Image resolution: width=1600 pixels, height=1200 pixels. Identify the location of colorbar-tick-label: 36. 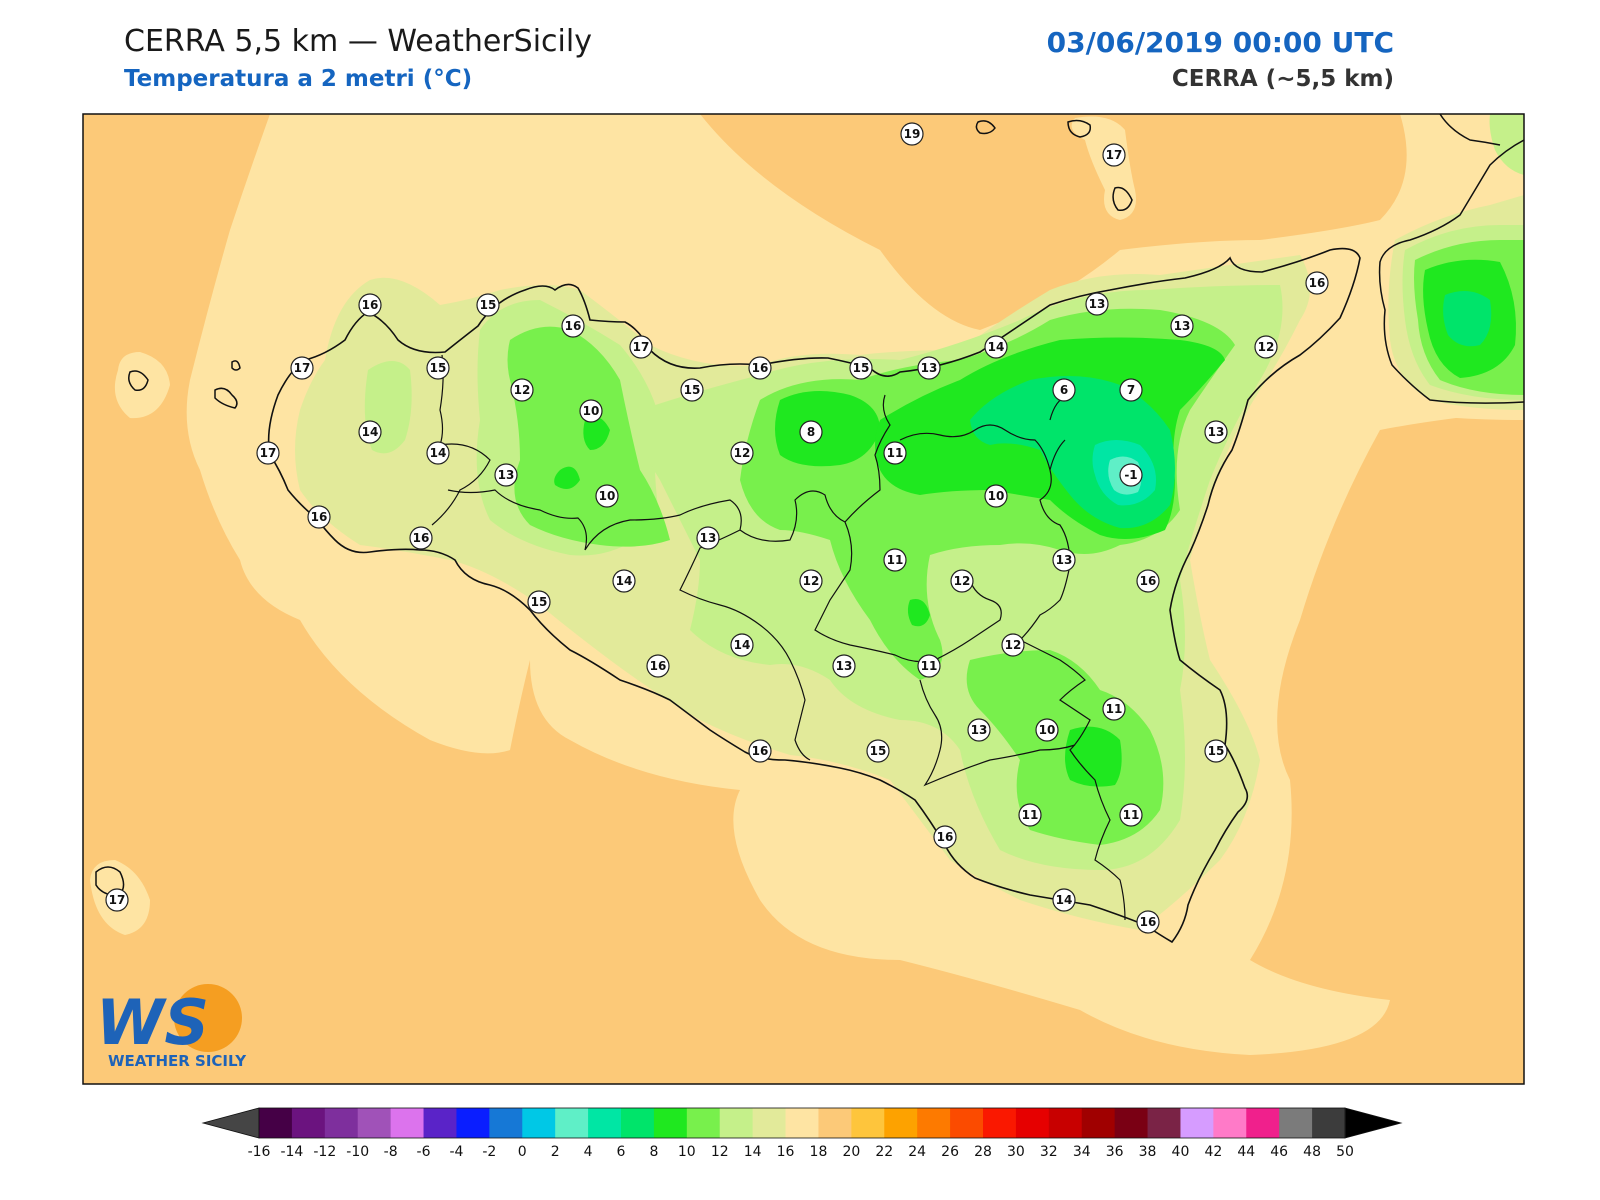
(1115, 1152).